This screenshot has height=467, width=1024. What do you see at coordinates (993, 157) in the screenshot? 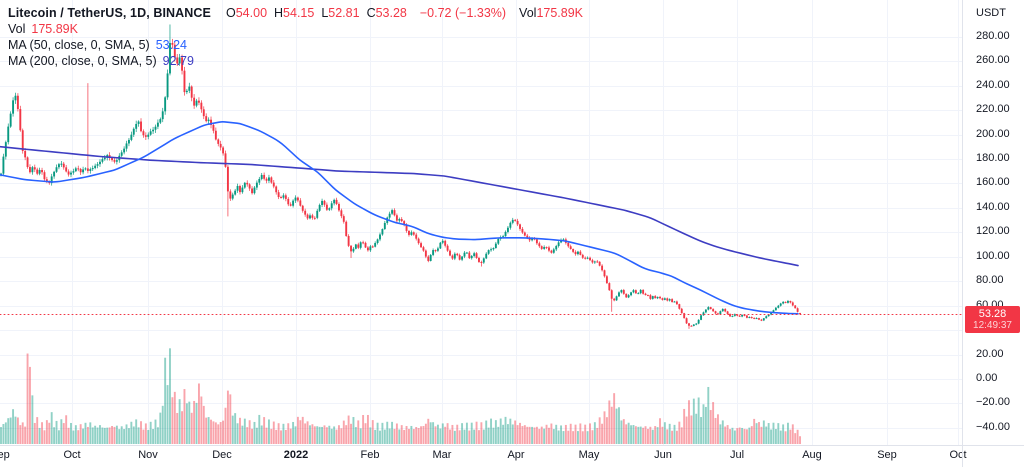
I see `price-tick-label: 180.00` at bounding box center [993, 157].